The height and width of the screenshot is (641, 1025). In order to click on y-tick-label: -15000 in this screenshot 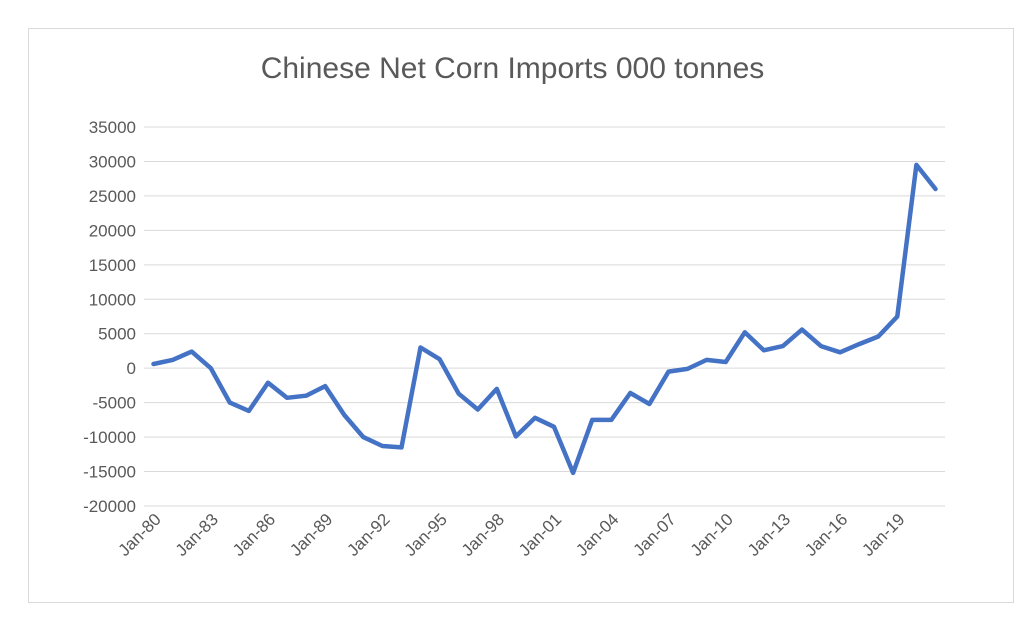, I will do `click(109, 472)`.